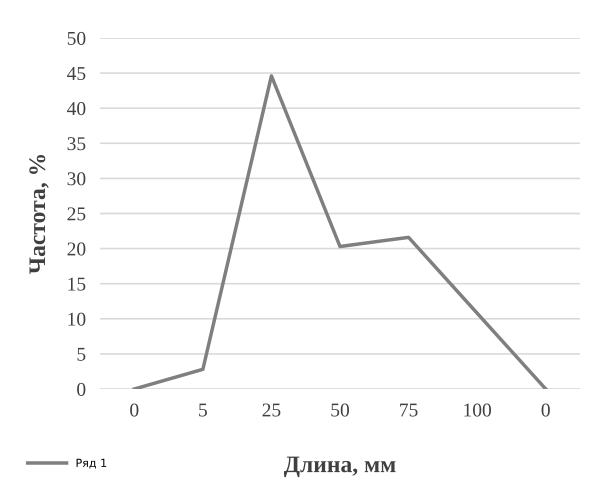 The image size is (590, 489). What do you see at coordinates (77, 143) in the screenshot?
I see `y-tick-label: 35` at bounding box center [77, 143].